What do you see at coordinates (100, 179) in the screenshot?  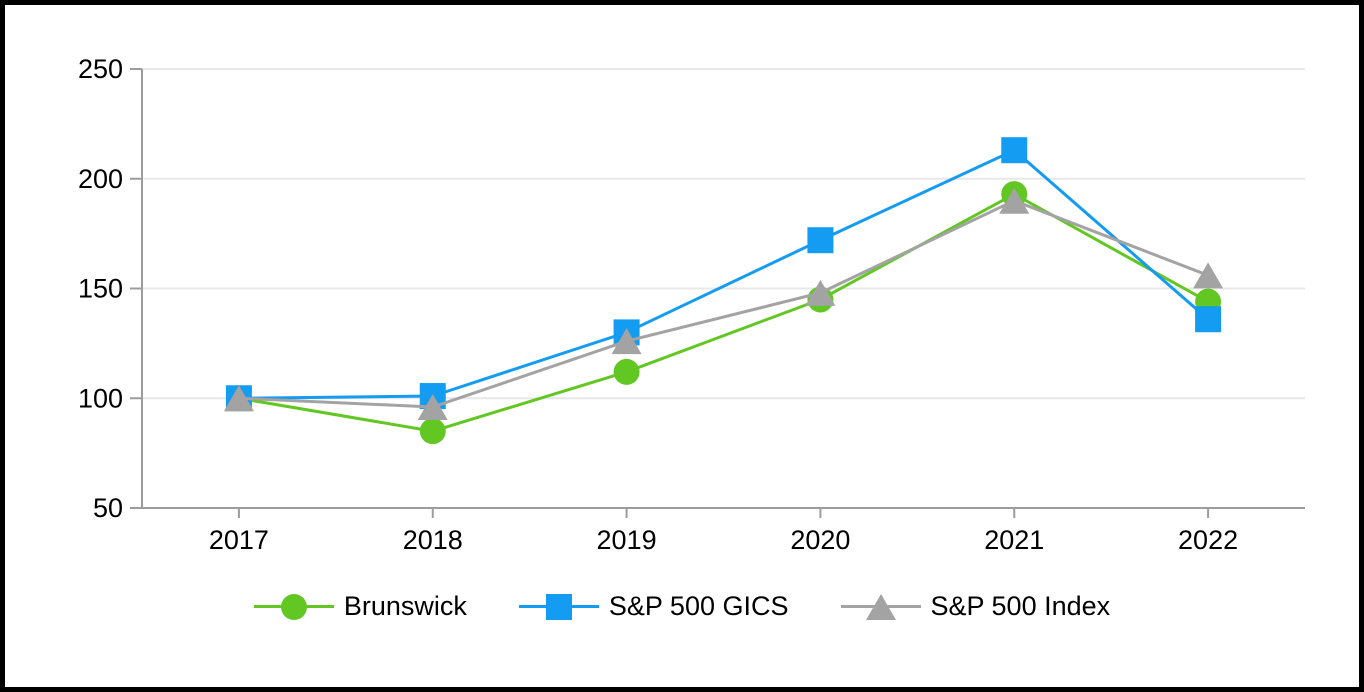 I see `y-tick-label: 200` at bounding box center [100, 179].